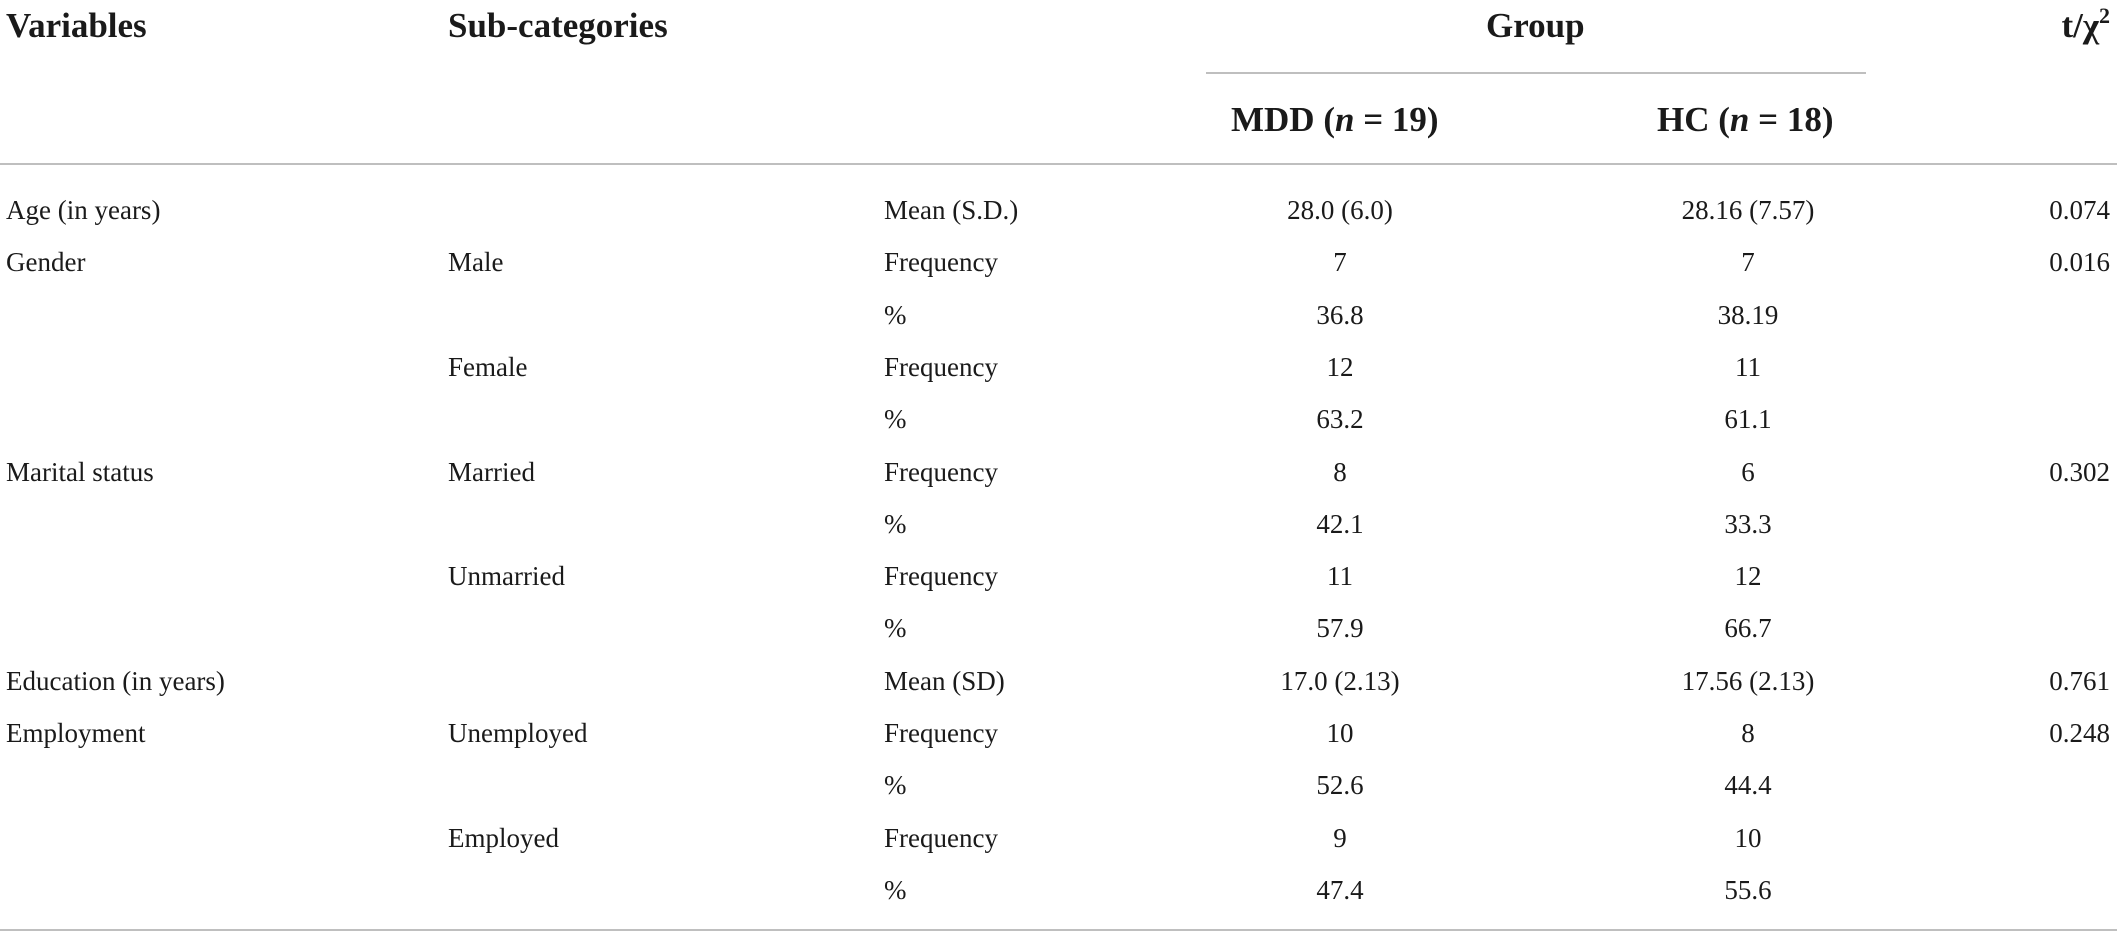 This screenshot has width=2117, height=936. Describe the element at coordinates (503, 838) in the screenshot. I see `row-subcategory: Employed` at that location.